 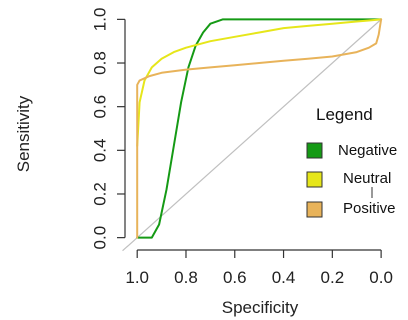 I want to click on x-tick-label: 0.8, so click(x=186, y=277).